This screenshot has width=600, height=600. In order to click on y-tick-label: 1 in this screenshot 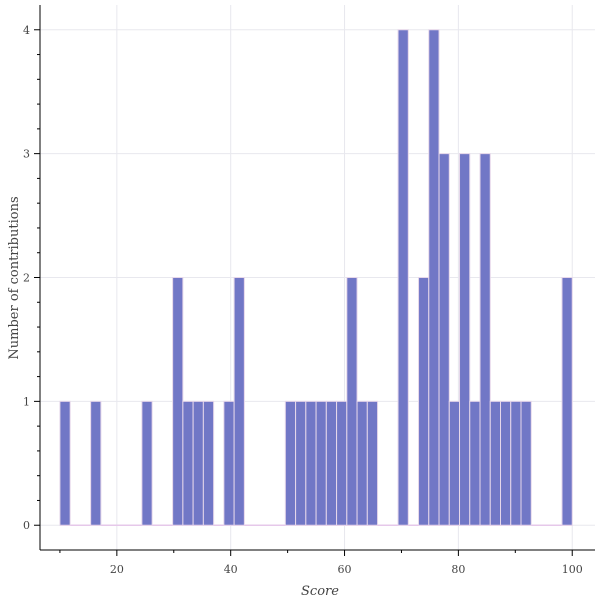, I will do `click(26, 401)`.